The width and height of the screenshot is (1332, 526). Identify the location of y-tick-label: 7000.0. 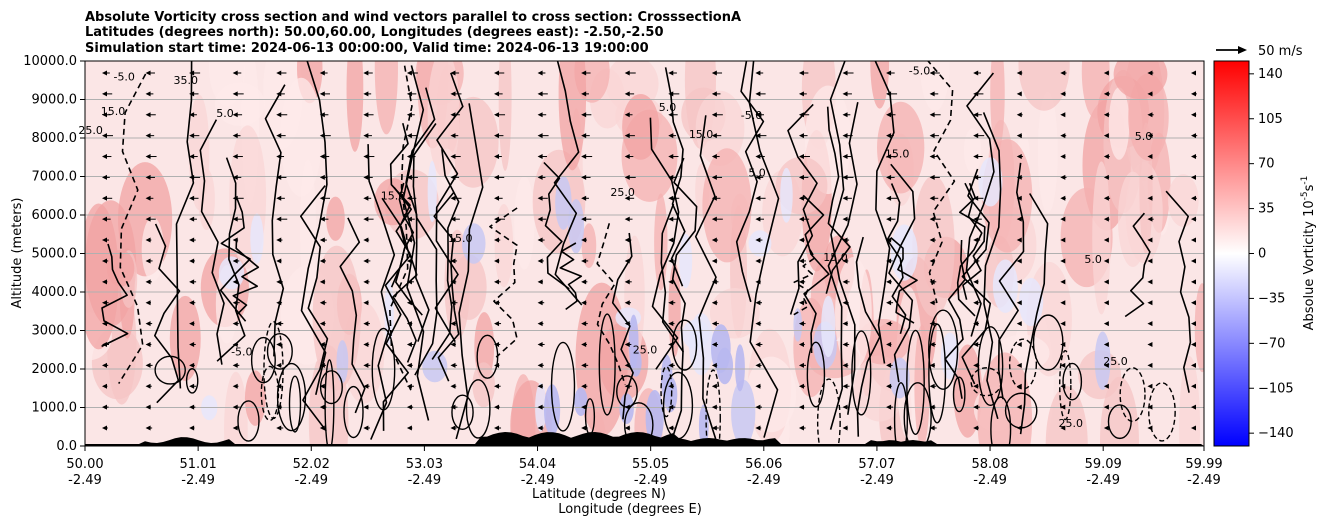
(55, 177).